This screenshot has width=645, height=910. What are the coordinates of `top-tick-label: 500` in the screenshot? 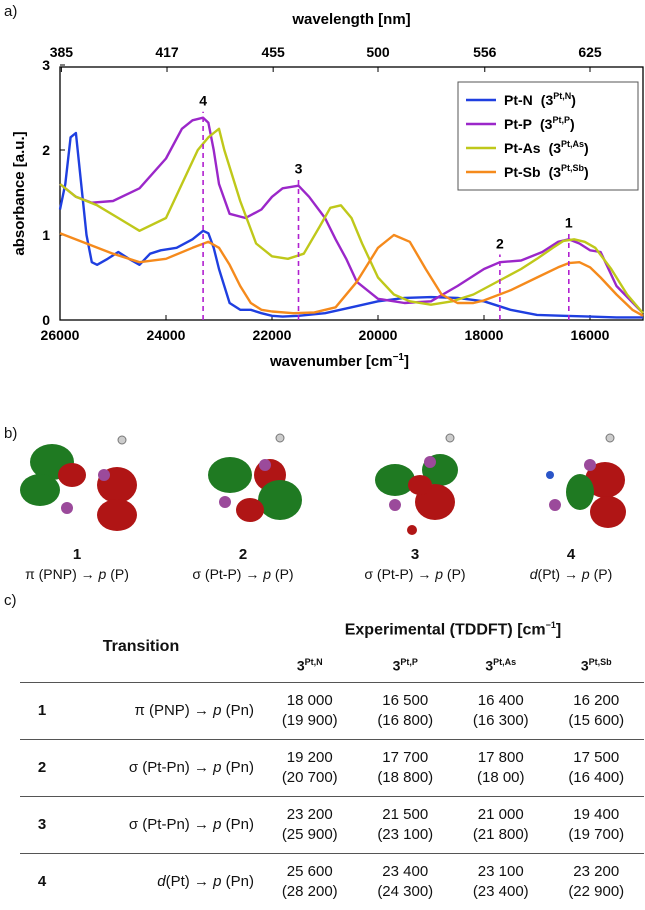 It's located at (378, 52).